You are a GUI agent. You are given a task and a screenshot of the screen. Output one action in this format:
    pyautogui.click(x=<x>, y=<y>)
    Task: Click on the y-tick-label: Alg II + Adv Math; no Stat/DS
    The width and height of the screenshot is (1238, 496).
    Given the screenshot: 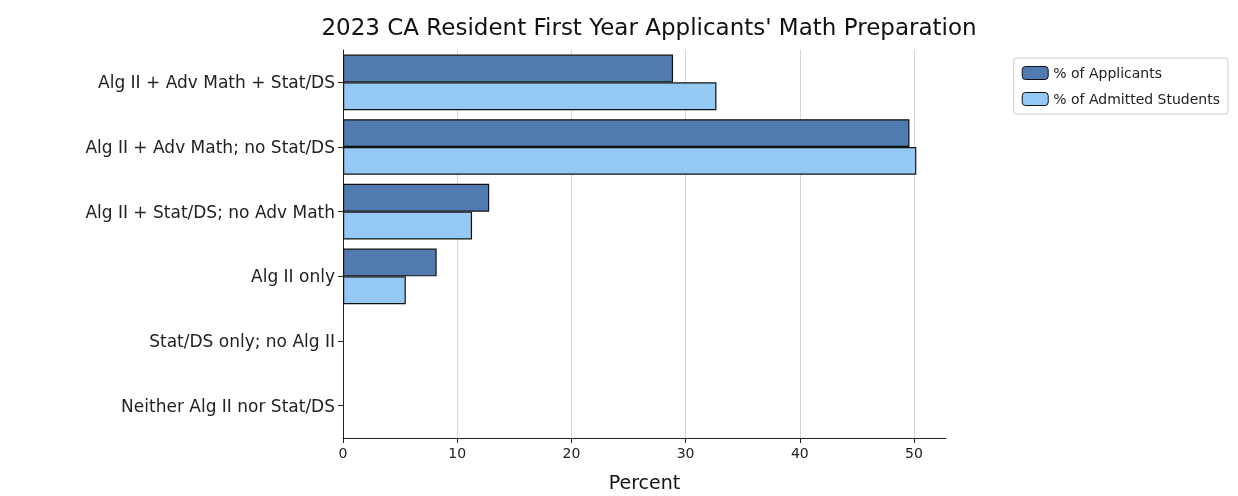 What is the action you would take?
    pyautogui.click(x=210, y=147)
    